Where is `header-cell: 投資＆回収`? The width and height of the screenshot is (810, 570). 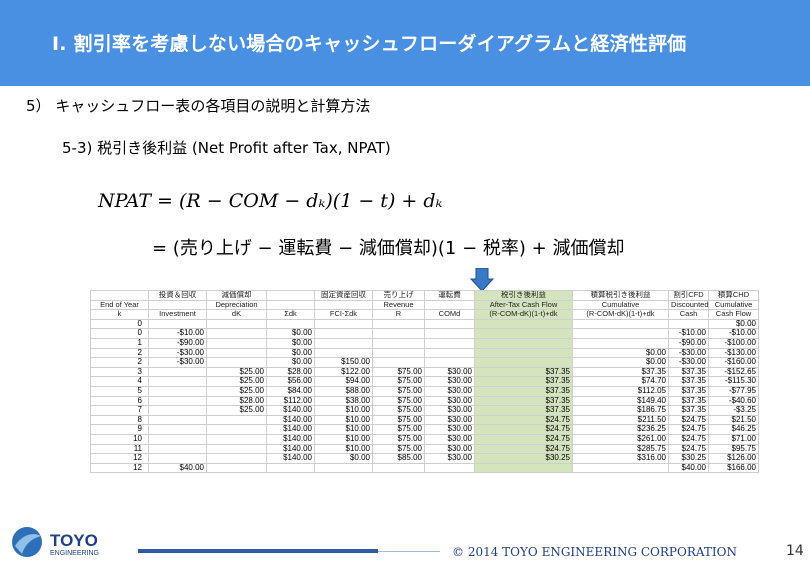 header-cell: 投資＆回収 is located at coordinates (177, 295).